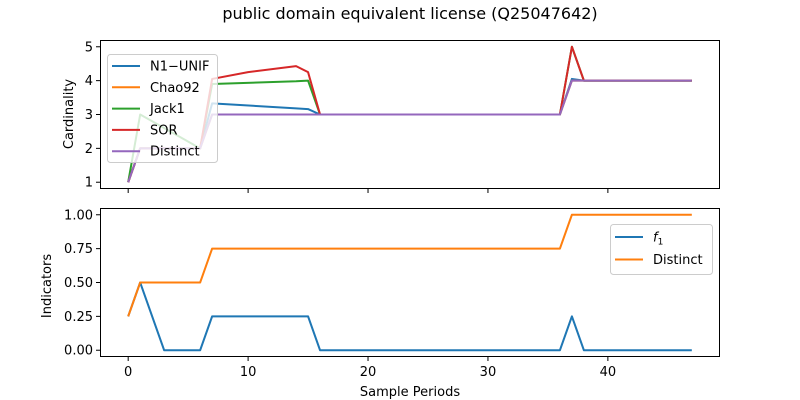  I want to click on cardinality-y-ticks: 1 2 3 4 5, so click(92, 115).